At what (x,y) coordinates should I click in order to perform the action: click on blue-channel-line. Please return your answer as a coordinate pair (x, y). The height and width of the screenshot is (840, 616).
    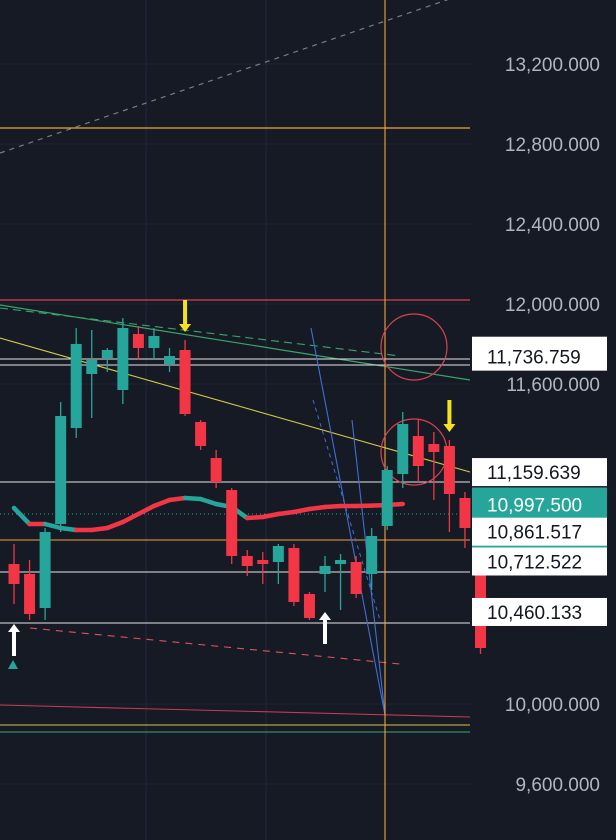
    Looking at the image, I should click on (348, 521).